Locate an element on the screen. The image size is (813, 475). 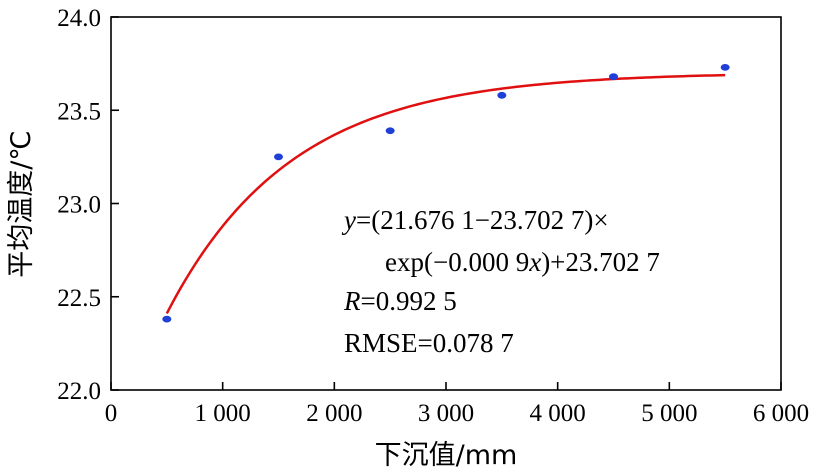
y-axis: 22.0 22.5 23.0 23.5 24.0 is located at coordinates (88, 205).